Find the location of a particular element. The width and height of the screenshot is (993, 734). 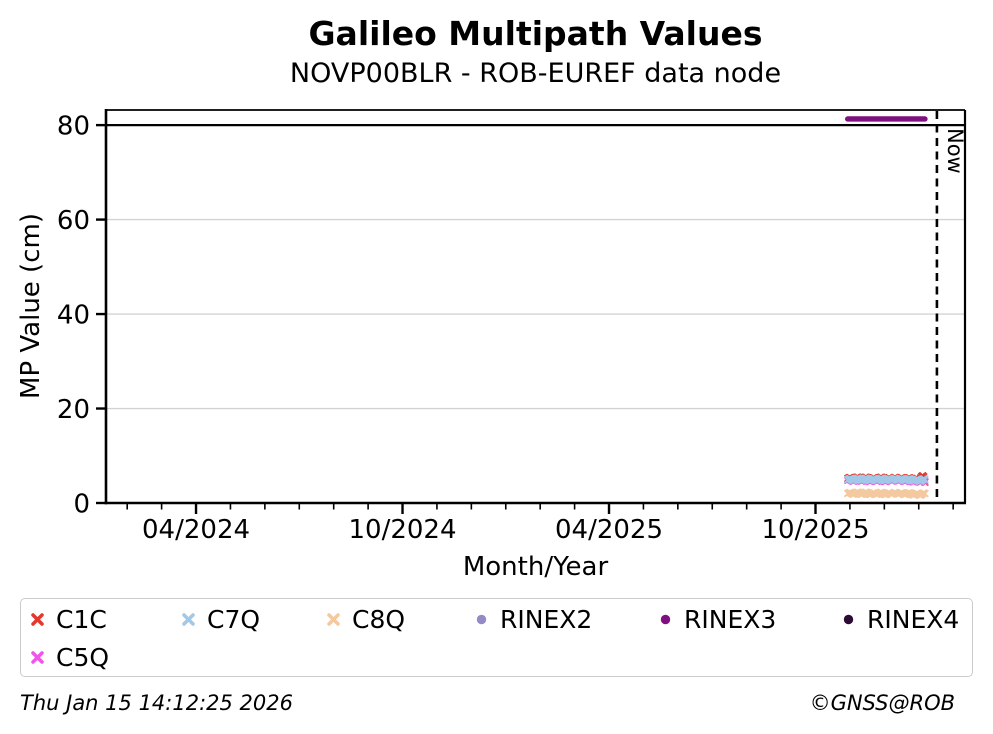

chart-legend: C1C C7Q C8Q RINEX2 RINEX3 RINEX4 C5Q is located at coordinates (496, 637).